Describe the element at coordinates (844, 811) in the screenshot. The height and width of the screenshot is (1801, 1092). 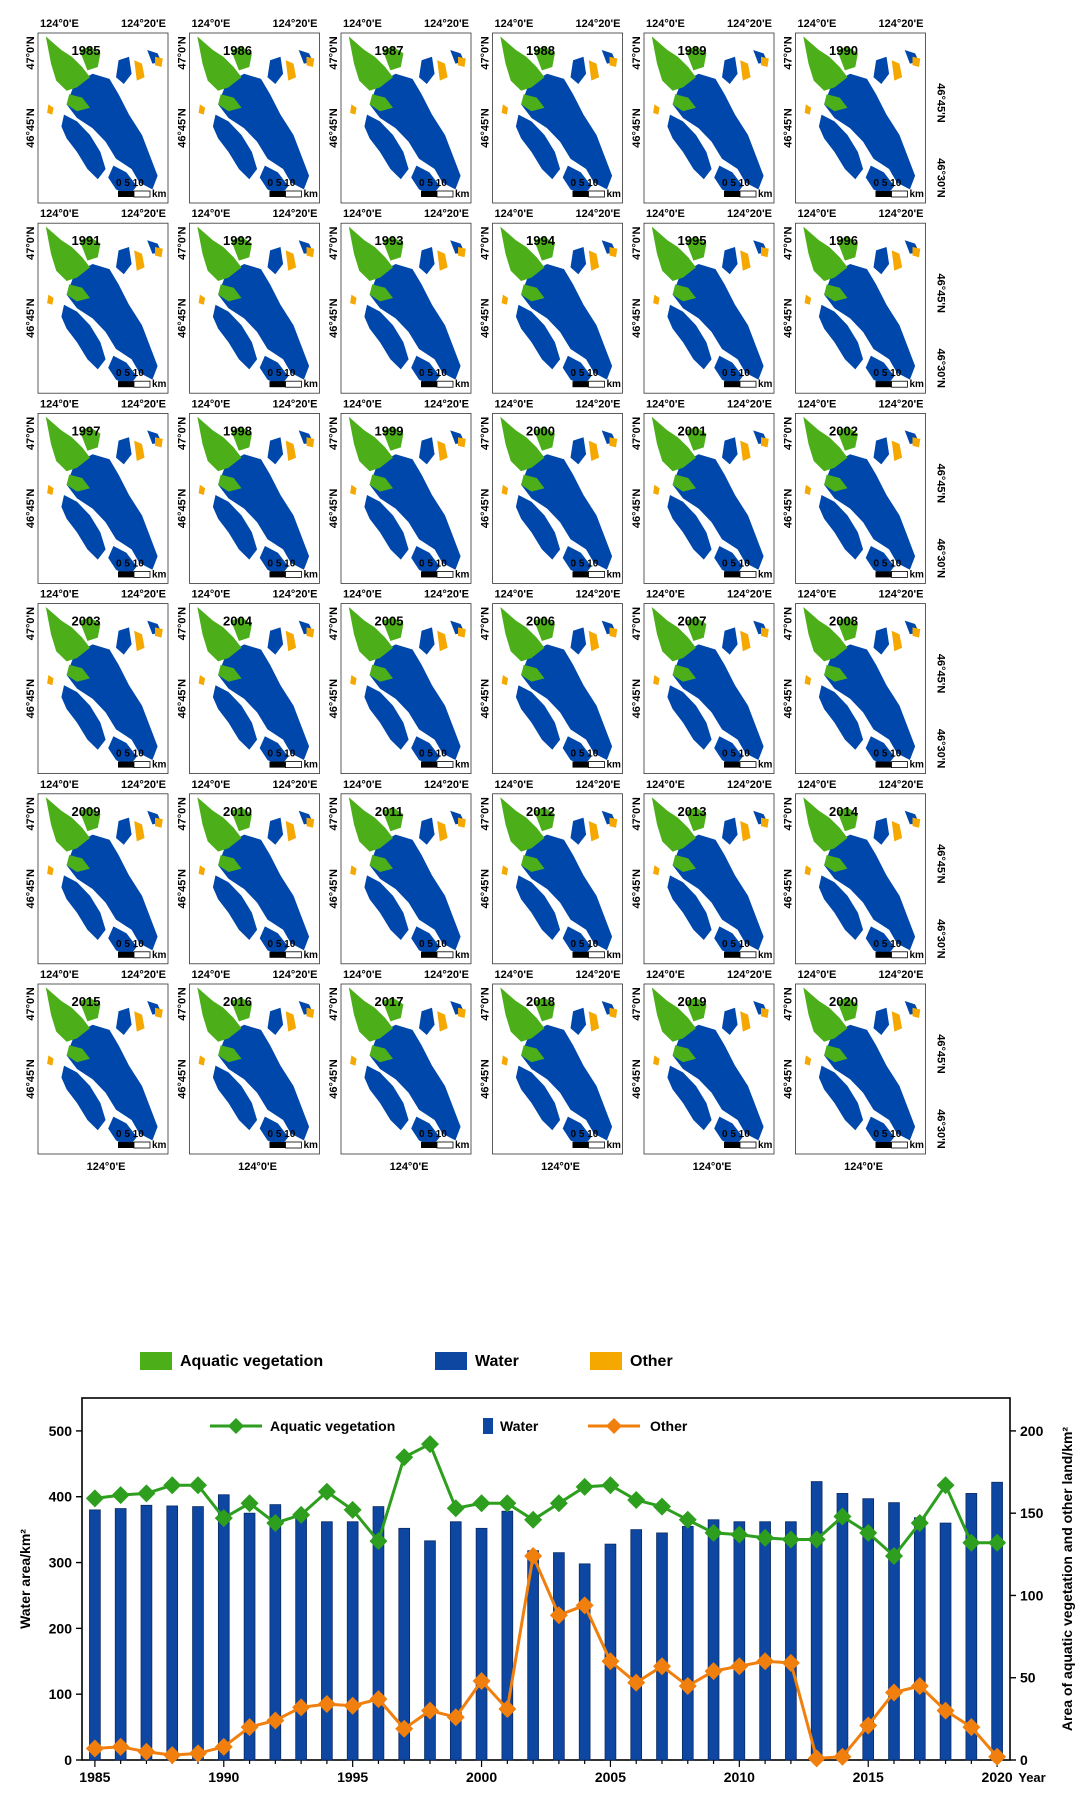
I see `map-year-label: 2014` at that location.